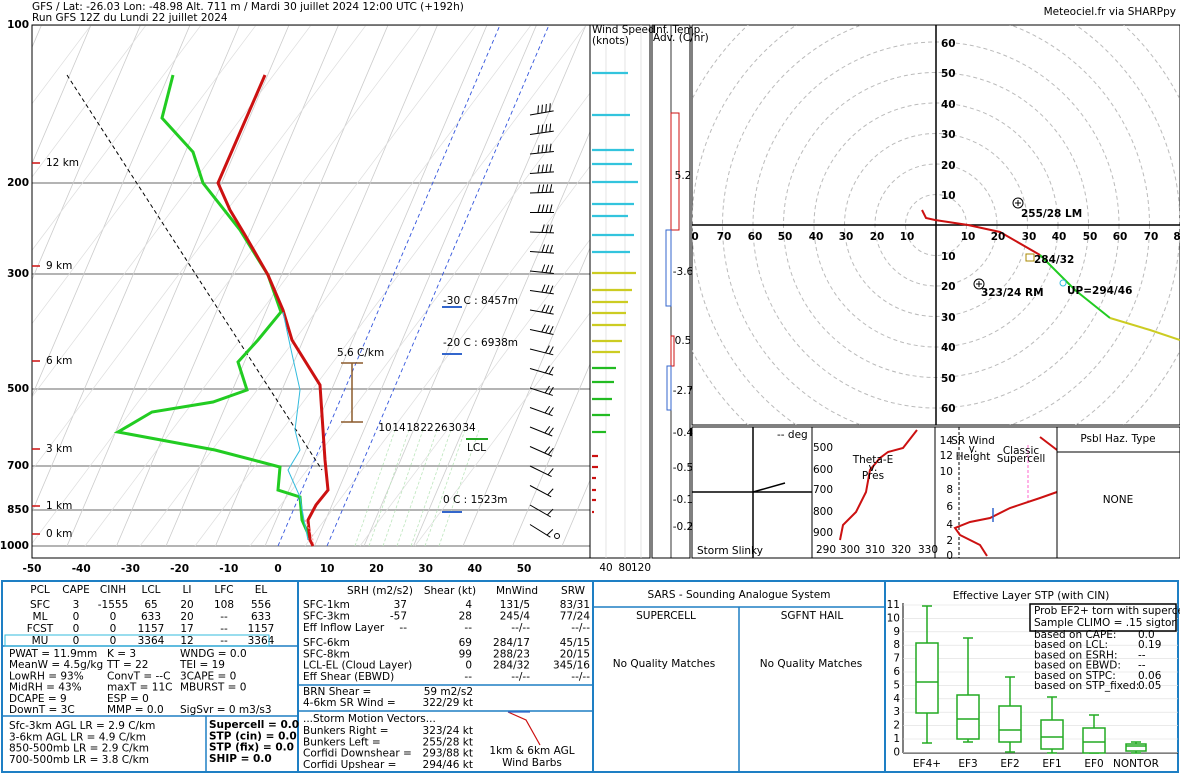 This screenshot has height=774, width=1180. I want to click on label: --/--, so click(520, 628).